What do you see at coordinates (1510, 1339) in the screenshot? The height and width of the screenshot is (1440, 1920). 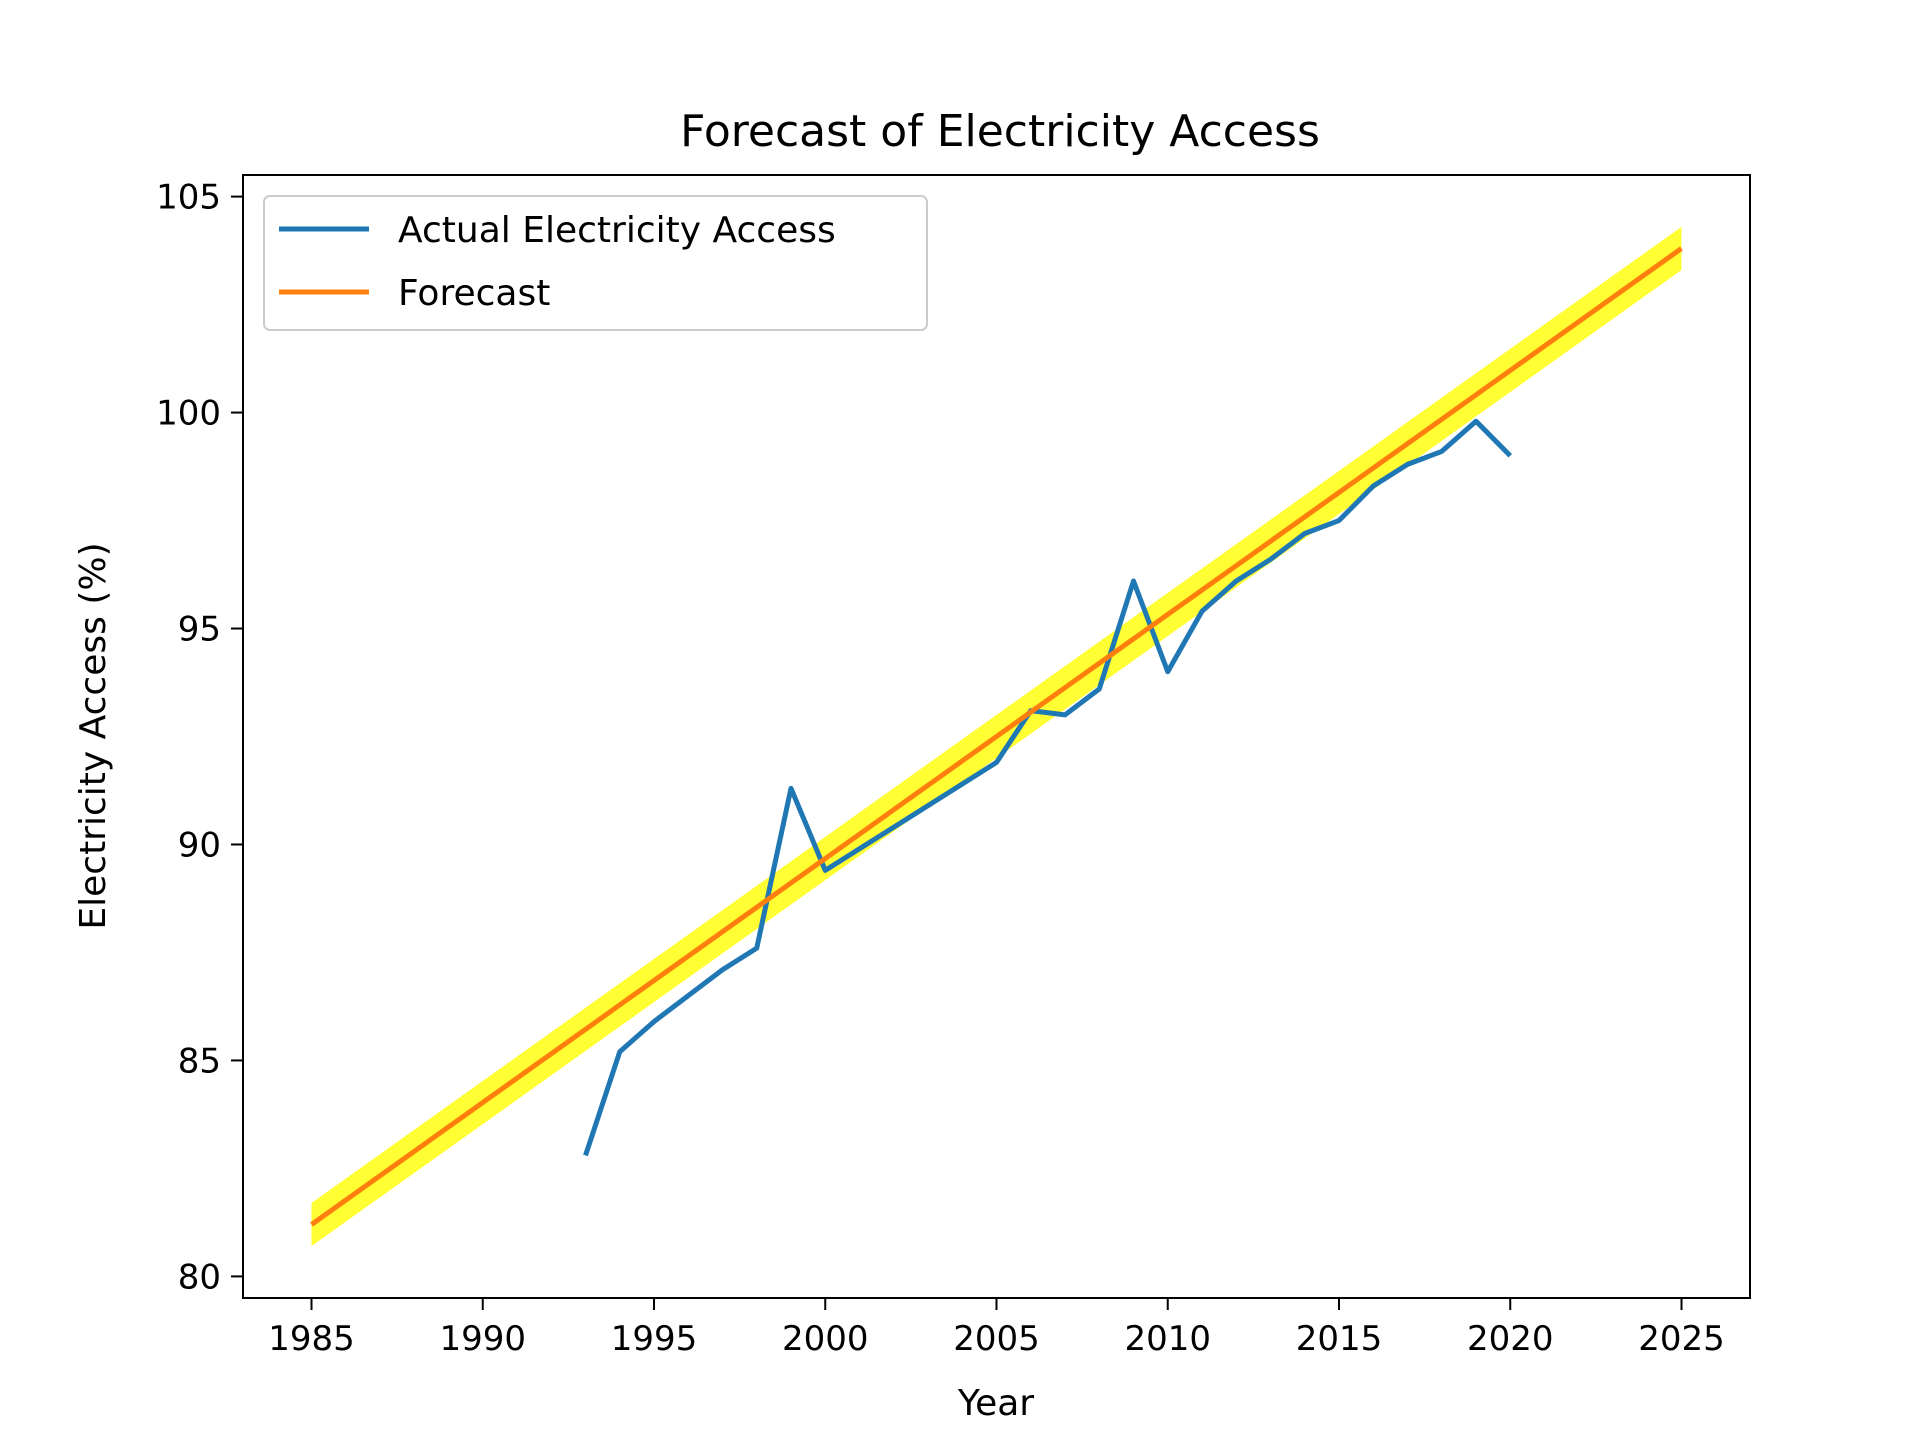 I see `x-tick-label: 2020` at bounding box center [1510, 1339].